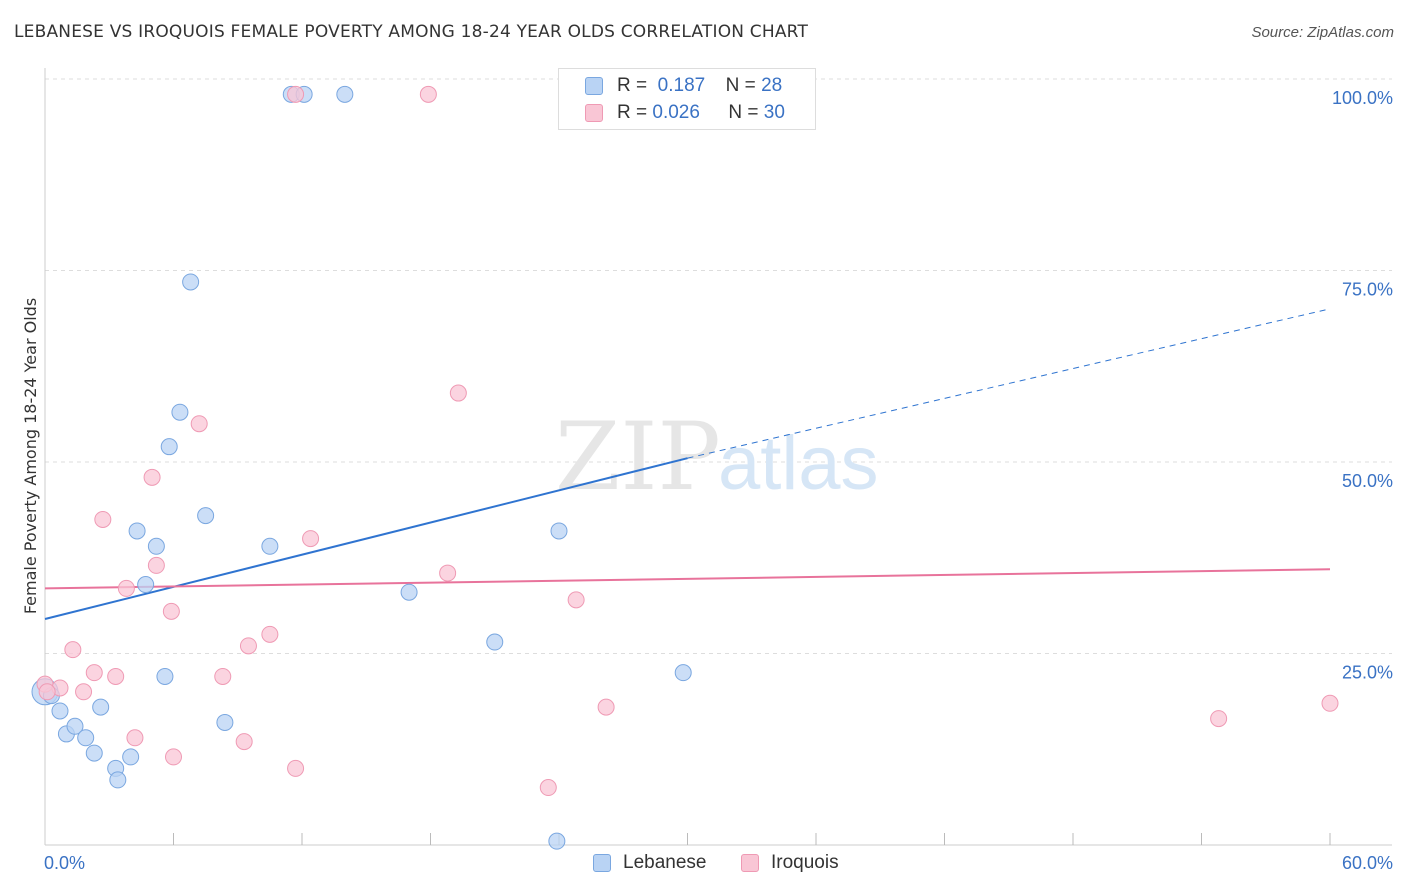 This screenshot has width=1406, height=892. I want to click on y-tick-label: 25.0%, so click(1367, 673).